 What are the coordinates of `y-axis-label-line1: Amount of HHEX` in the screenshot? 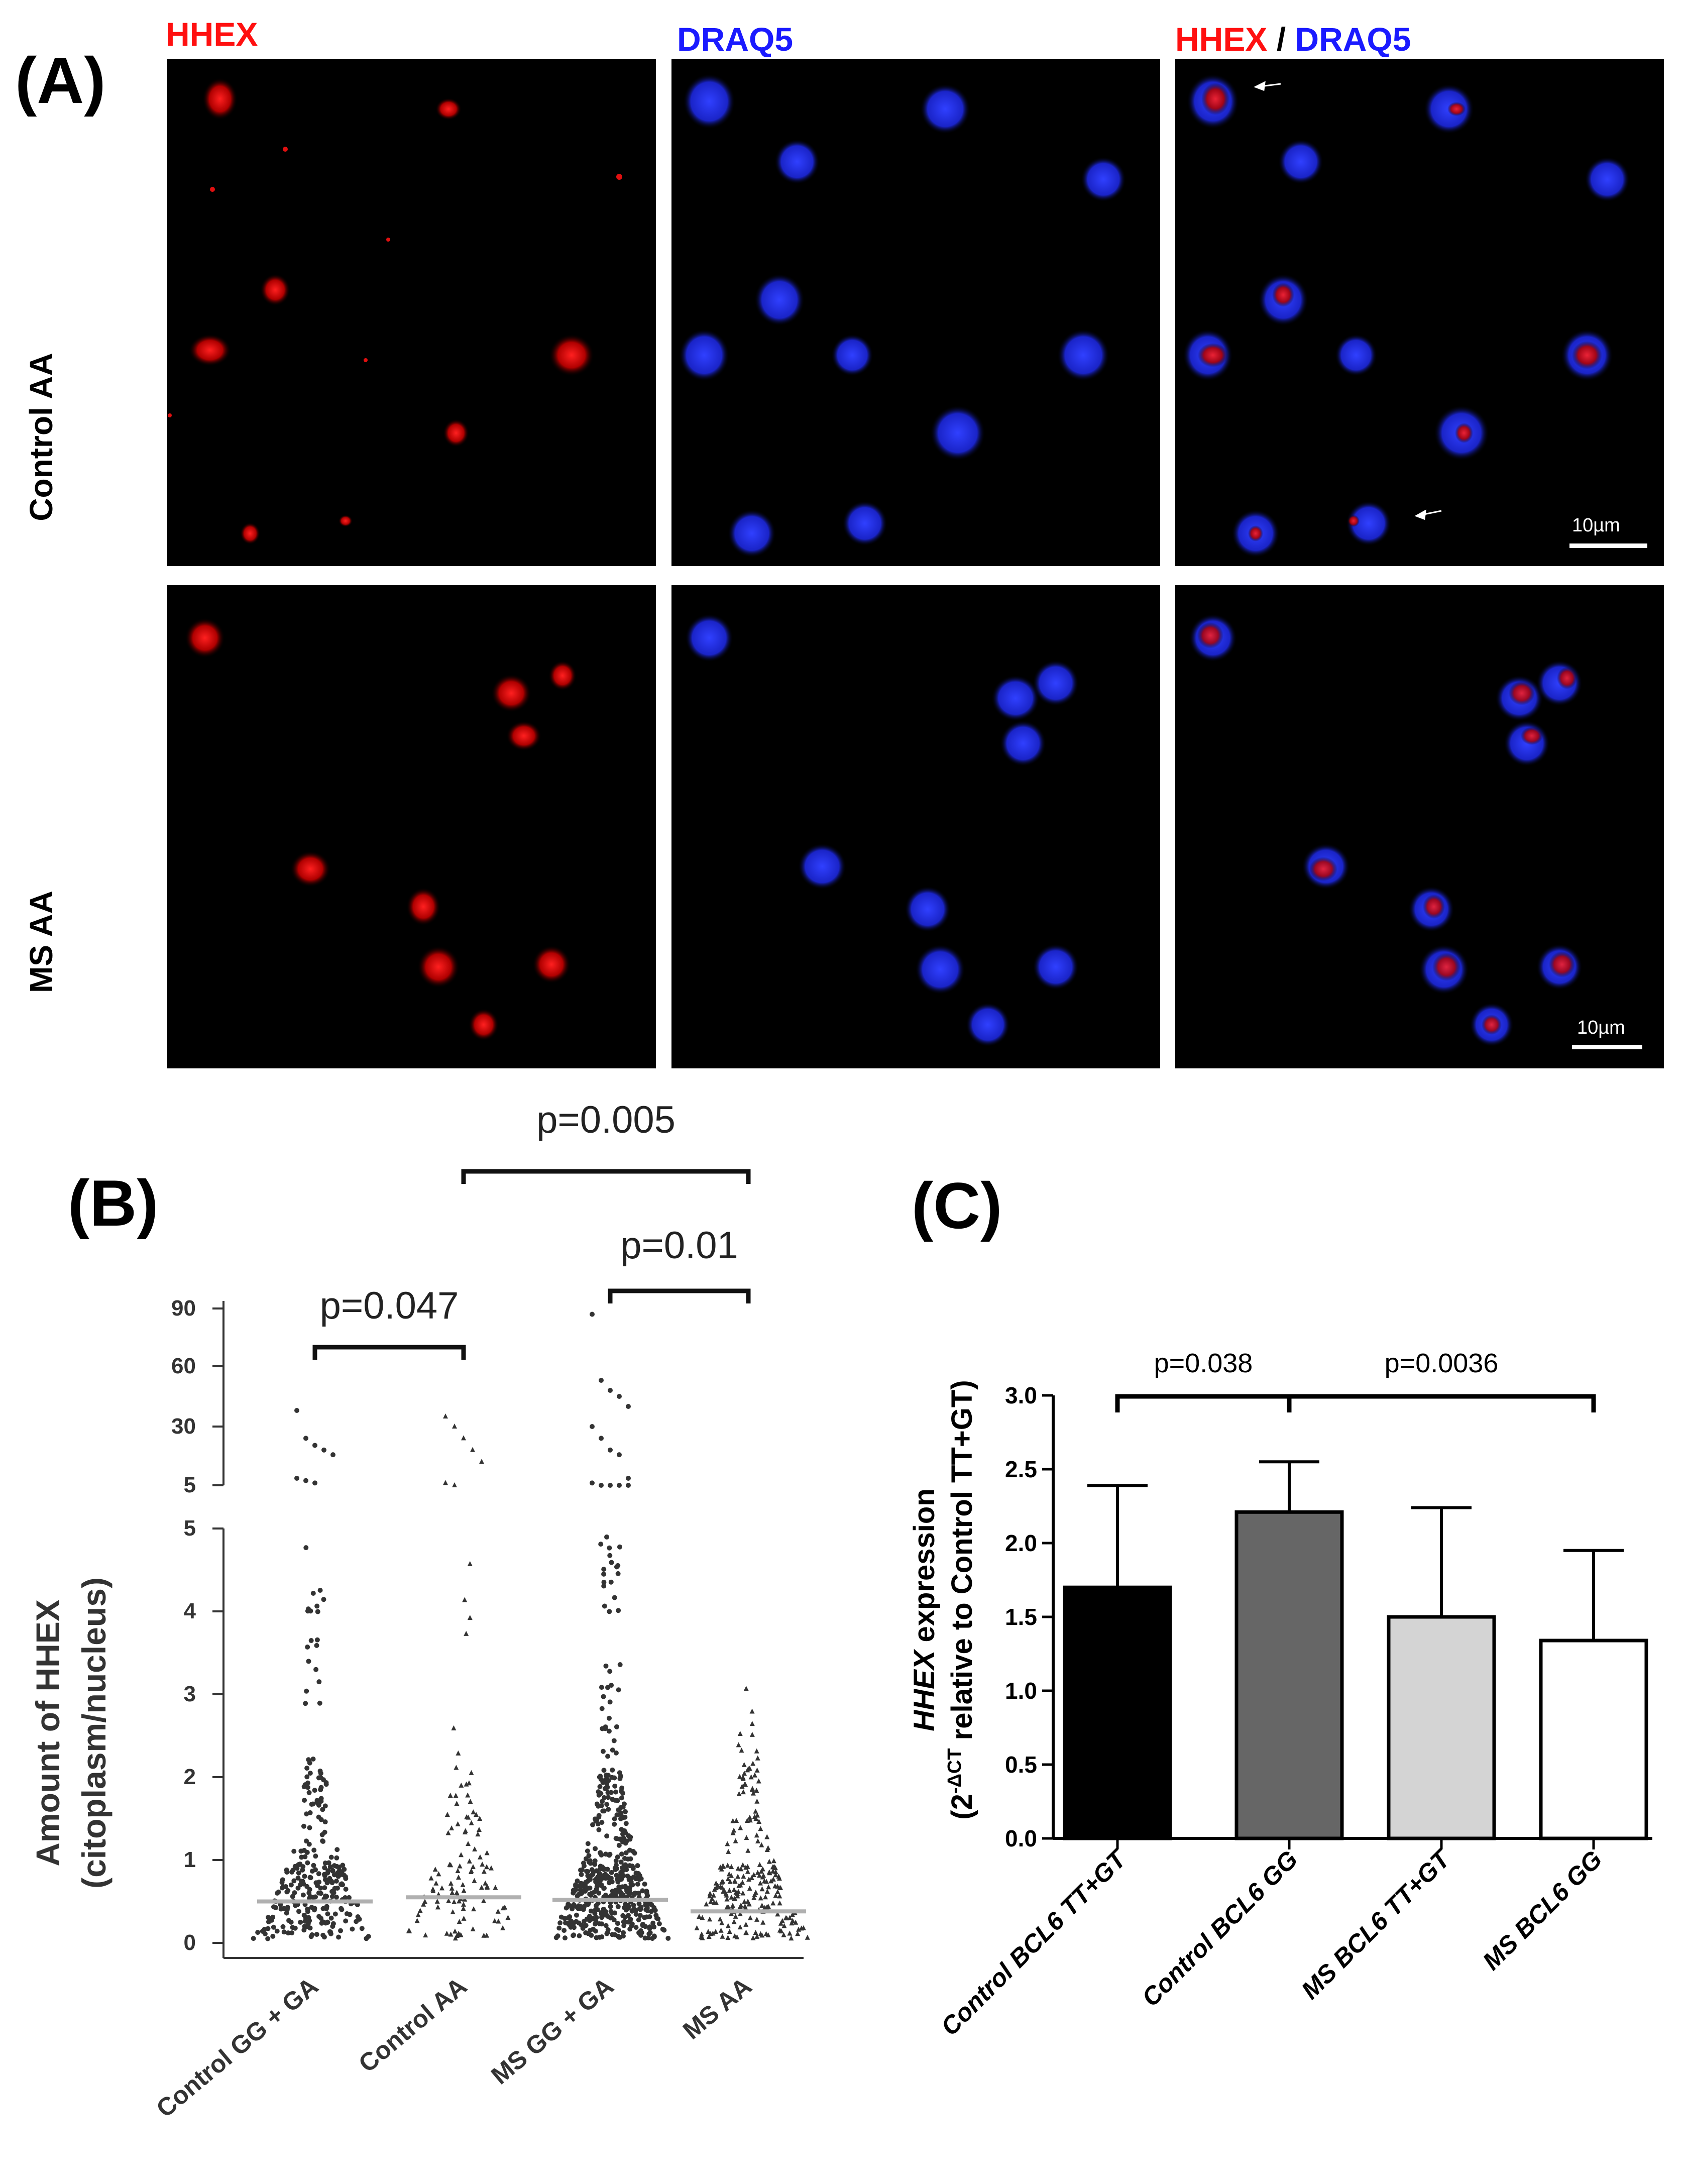 It's located at (47, 1733).